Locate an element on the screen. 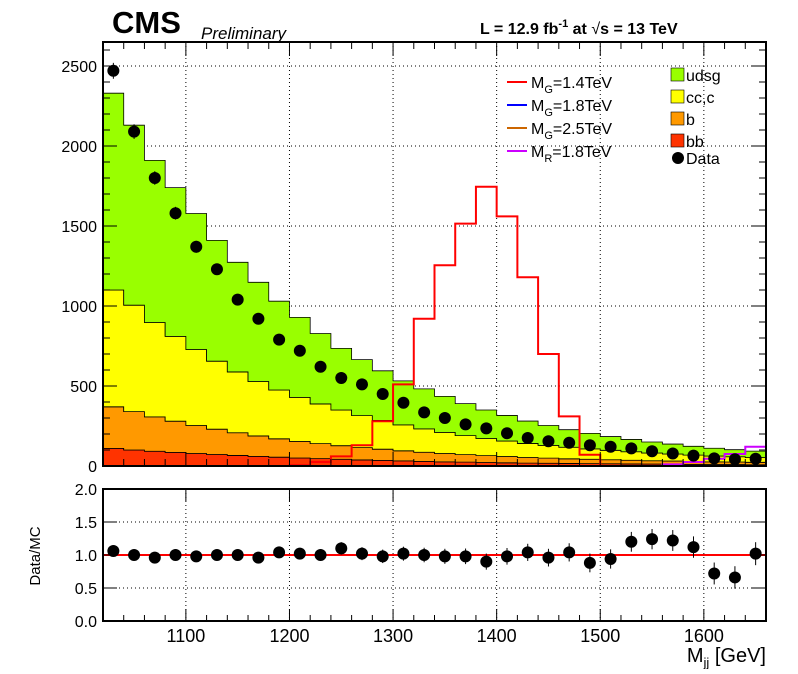 This screenshot has height=674, width=798. x-tick-label: 1300 is located at coordinates (393, 636).